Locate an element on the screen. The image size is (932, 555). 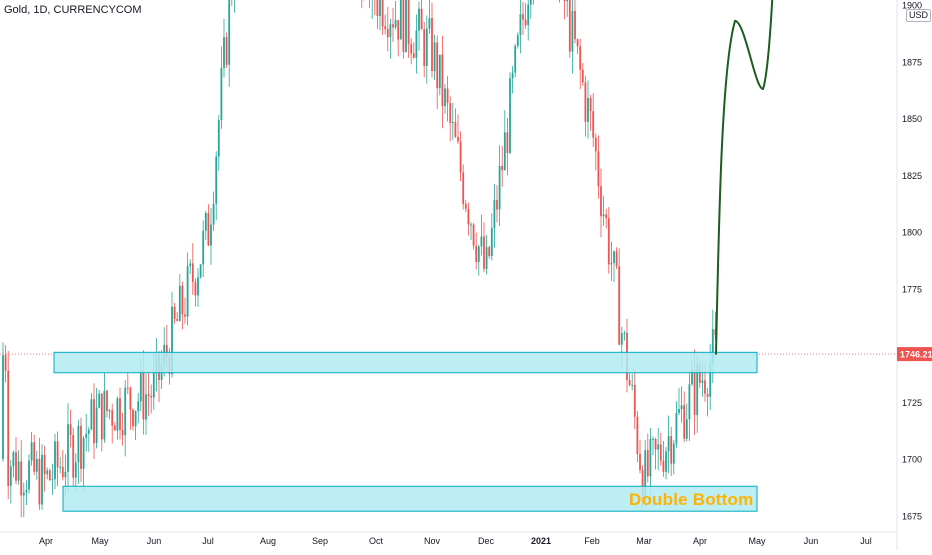
currency-badge: USD is located at coordinates (919, 15).